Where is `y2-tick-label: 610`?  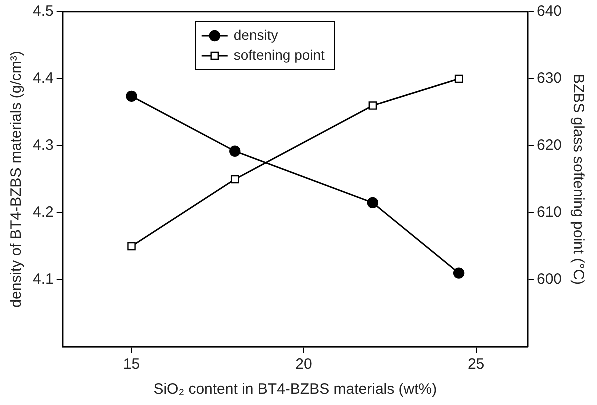
y2-tick-label: 610 is located at coordinates (549, 213).